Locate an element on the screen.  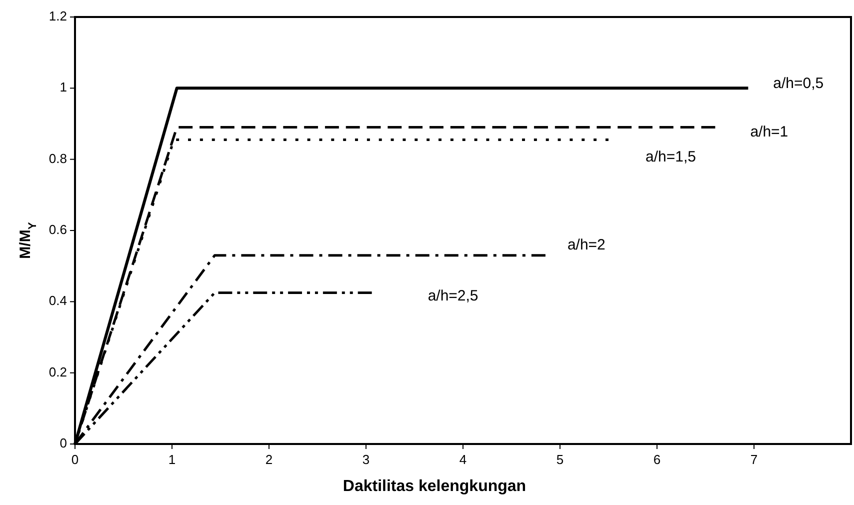
x-tick-label: 6 is located at coordinates (657, 459).